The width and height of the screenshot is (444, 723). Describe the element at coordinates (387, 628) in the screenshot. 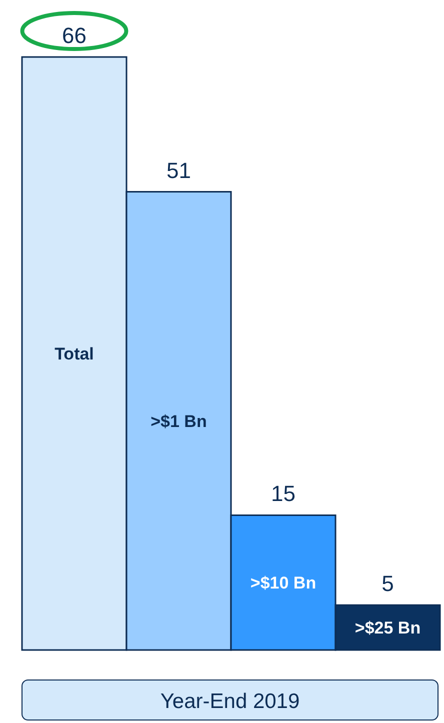

I see `x-tick-label: >$25 Bn` at that location.